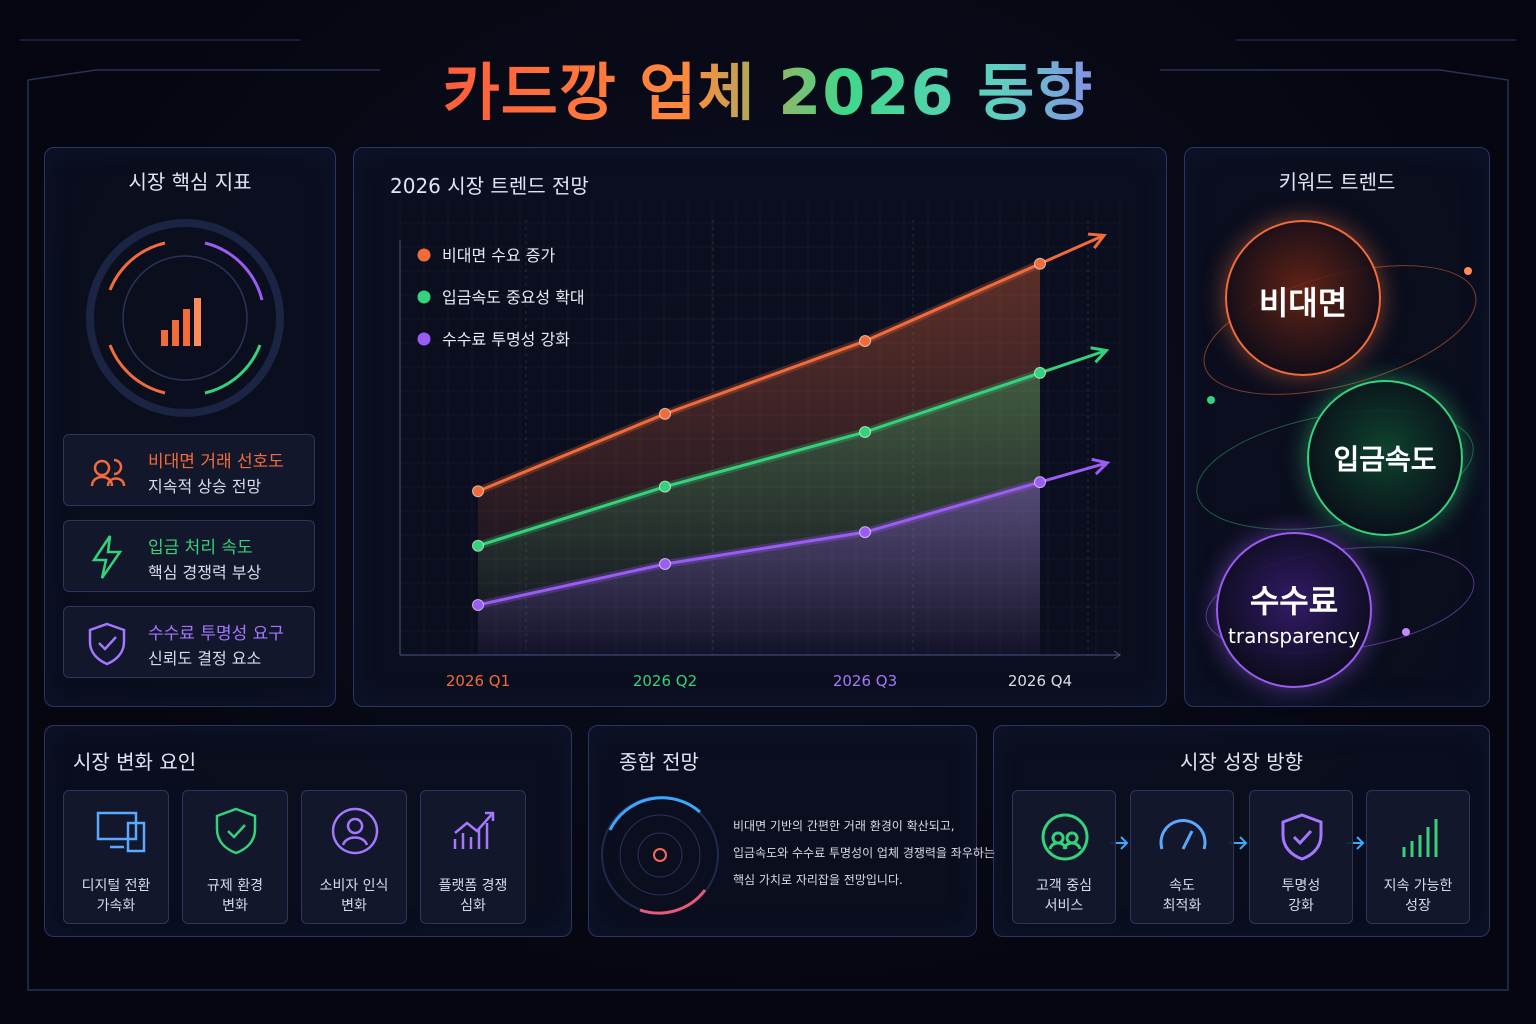  What do you see at coordinates (205, 572) in the screenshot?
I see `metric-subtitle: 핵심 경쟁력 부상` at bounding box center [205, 572].